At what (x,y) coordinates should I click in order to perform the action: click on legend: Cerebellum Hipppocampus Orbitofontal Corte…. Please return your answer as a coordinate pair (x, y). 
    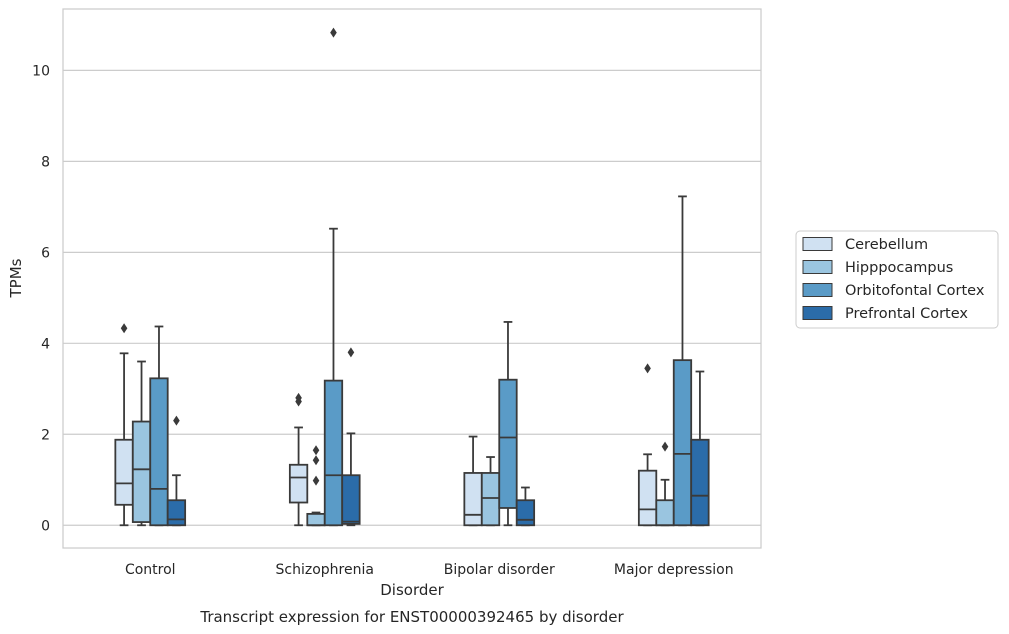
    Looking at the image, I should click on (897, 279).